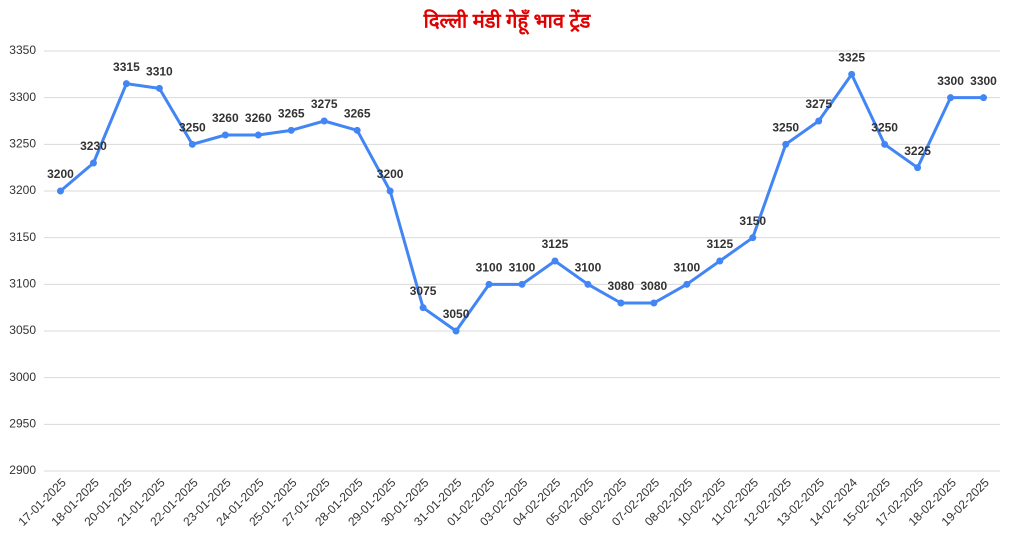 Image resolution: width=1015 pixels, height=541 pixels. I want to click on data-label: 3230, so click(93, 146).